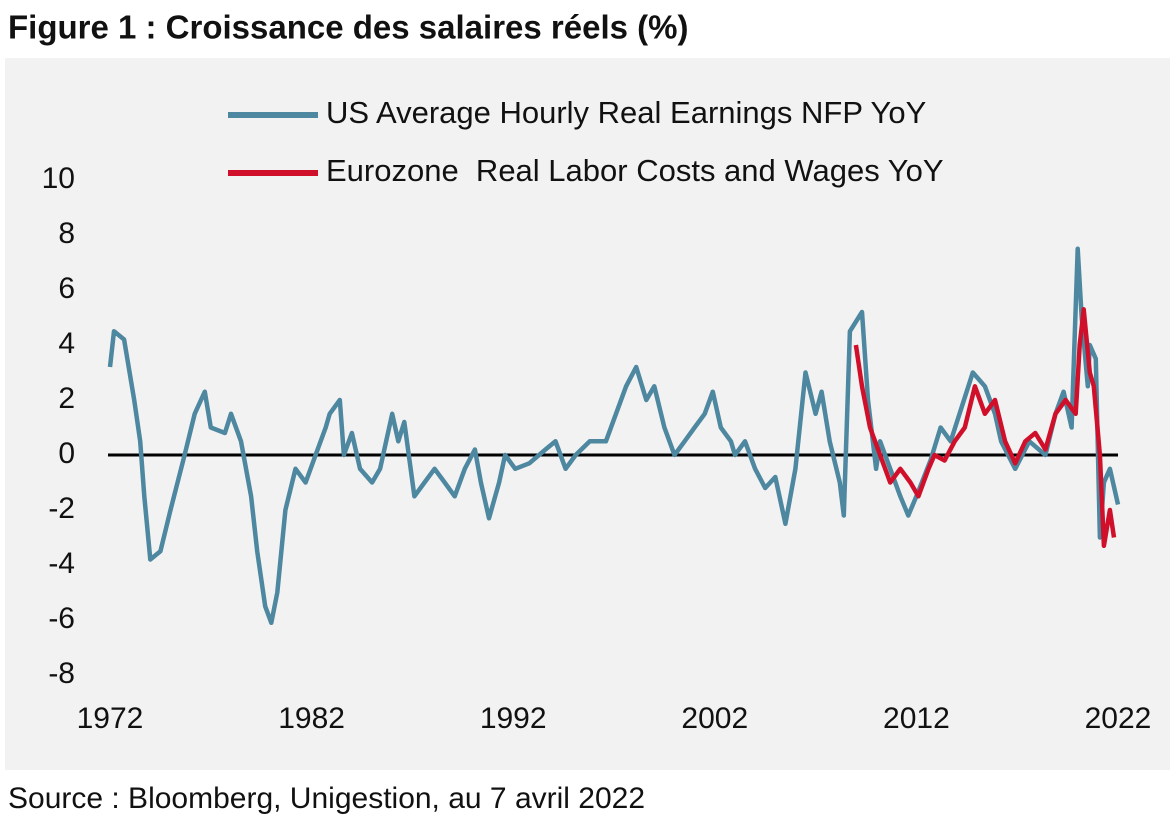 Image resolution: width=1175 pixels, height=839 pixels. I want to click on legend-label: Eurozone Real Labor Costs and Wages YoY, so click(635, 170).